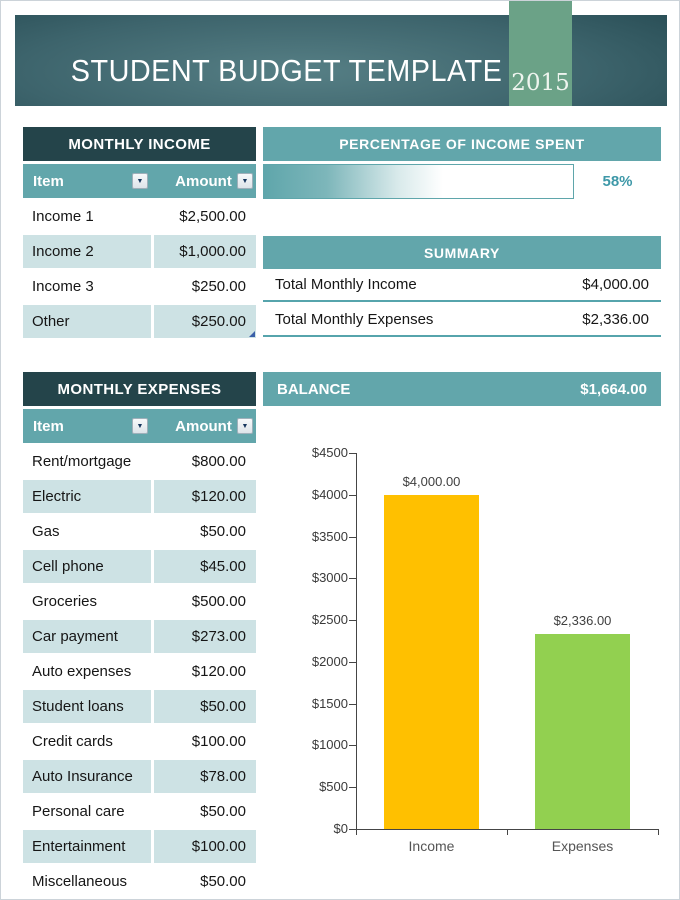  Describe the element at coordinates (87, 846) in the screenshot. I see `item-cell: Entertainment` at that location.